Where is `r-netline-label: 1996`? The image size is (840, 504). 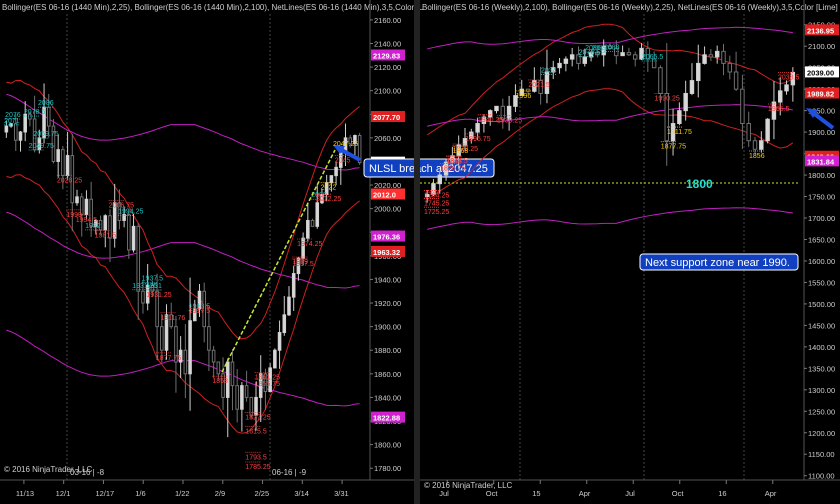 r-netline-label: 1996 is located at coordinates (524, 96).